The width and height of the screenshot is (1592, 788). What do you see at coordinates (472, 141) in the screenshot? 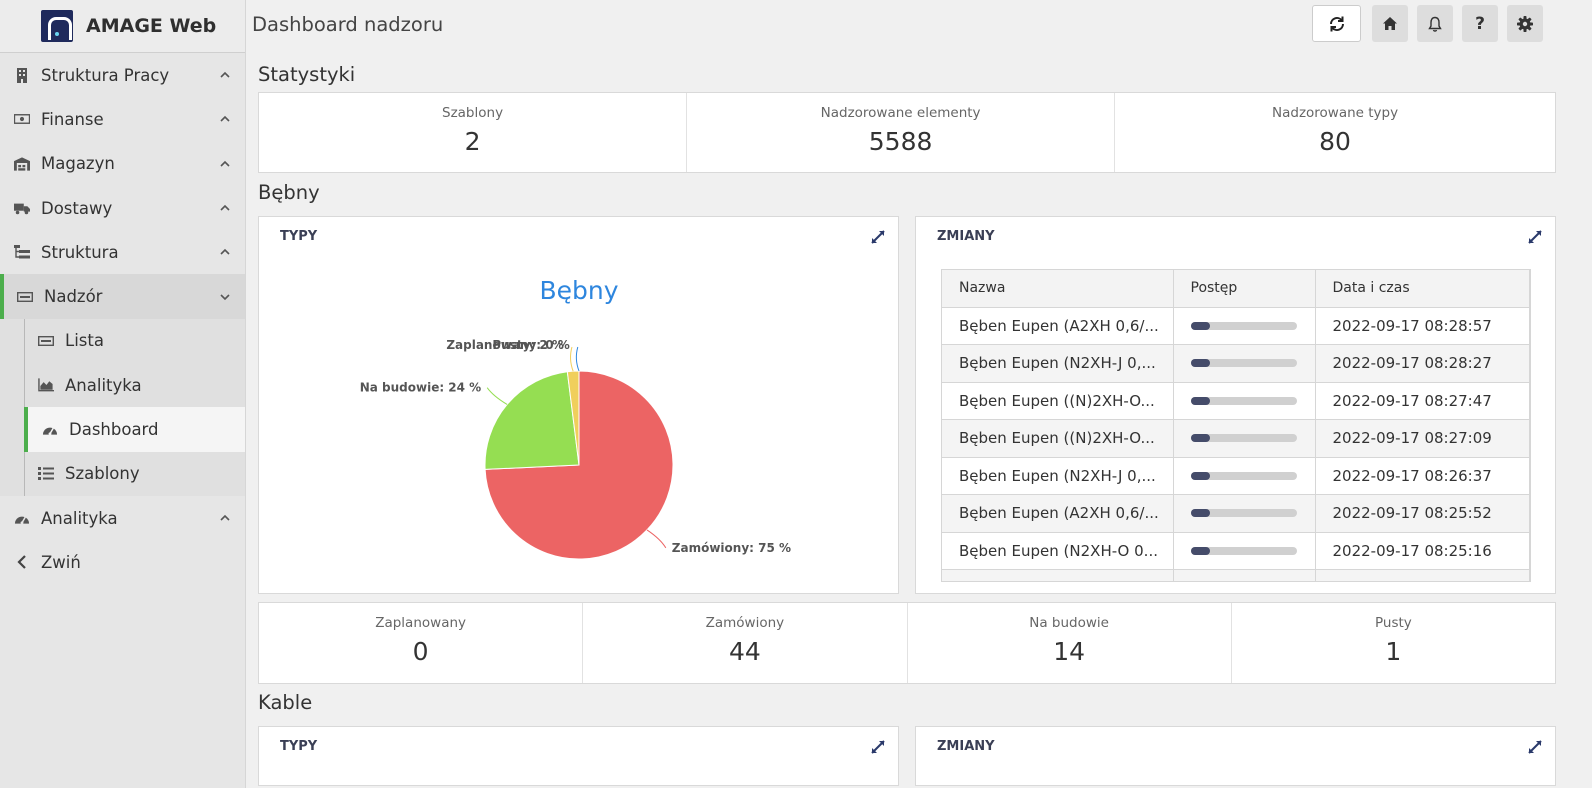
I see `stat-value: 2` at bounding box center [472, 141].